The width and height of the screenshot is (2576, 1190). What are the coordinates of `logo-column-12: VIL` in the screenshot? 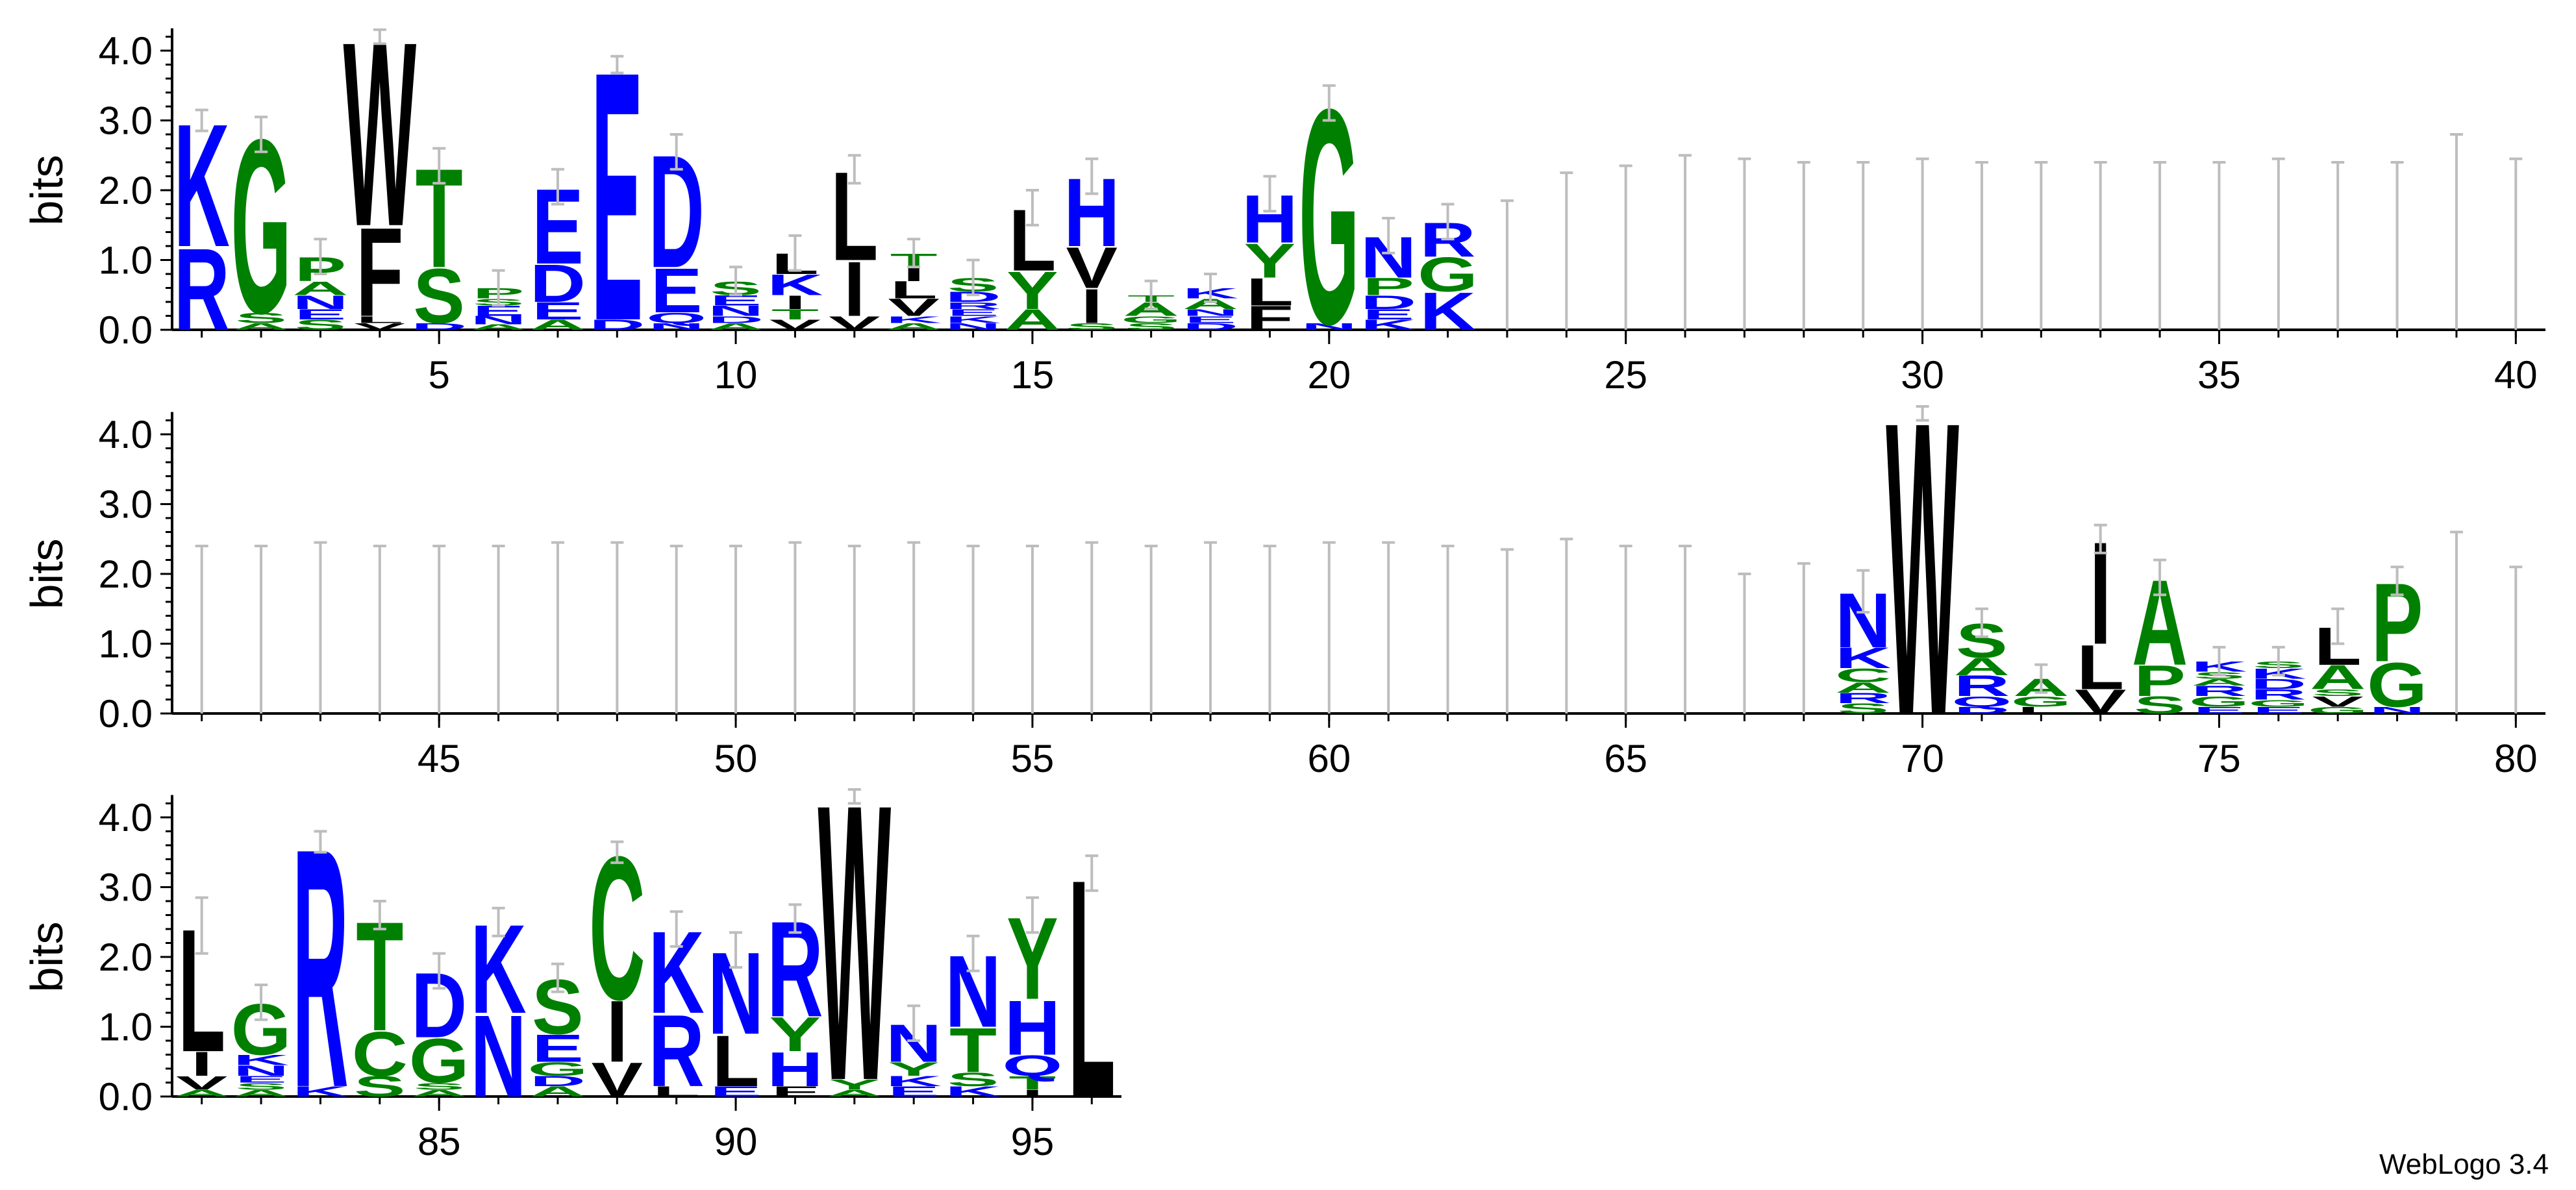 It's located at (855, 241).